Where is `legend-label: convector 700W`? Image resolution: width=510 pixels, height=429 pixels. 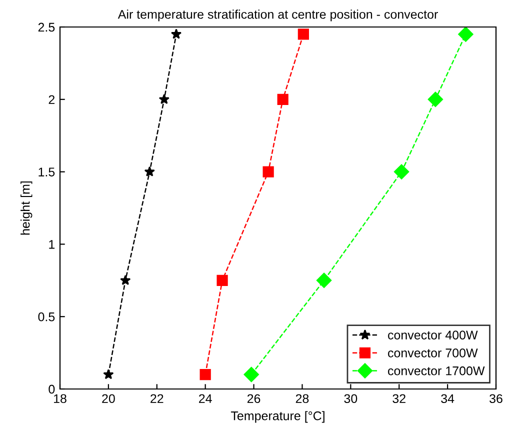 legend-label: convector 700W is located at coordinates (433, 353).